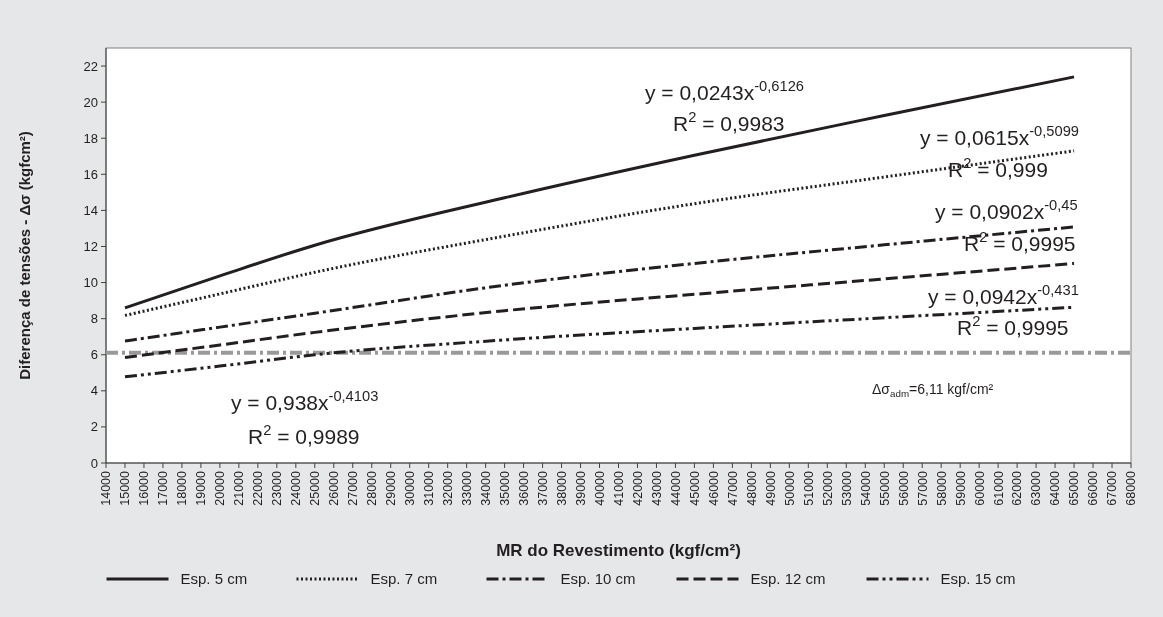 Image resolution: width=1163 pixels, height=617 pixels. I want to click on y-tick-label: 12, so click(90, 247).